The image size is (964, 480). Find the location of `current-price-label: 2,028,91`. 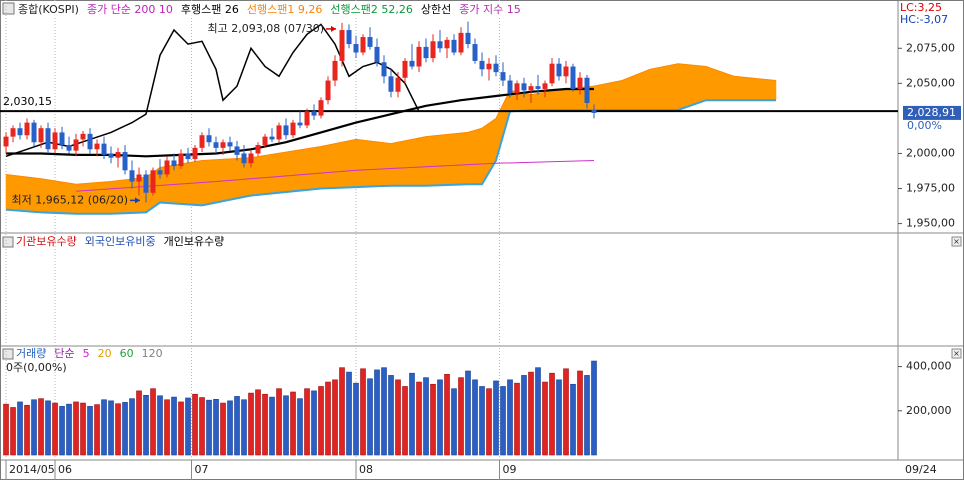

current-price-label: 2,028,91 is located at coordinates (931, 112).